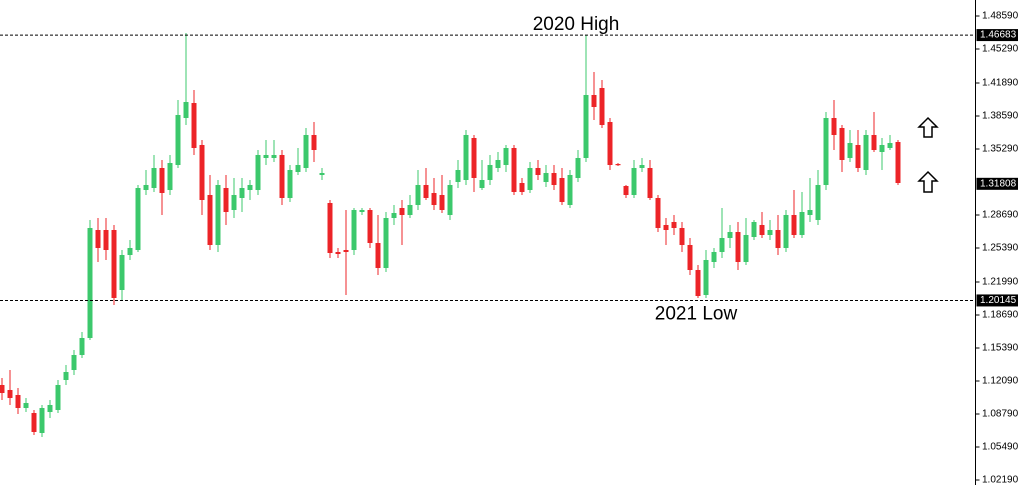  What do you see at coordinates (1000, 348) in the screenshot?
I see `y-tick-label: 1.15390` at bounding box center [1000, 348].